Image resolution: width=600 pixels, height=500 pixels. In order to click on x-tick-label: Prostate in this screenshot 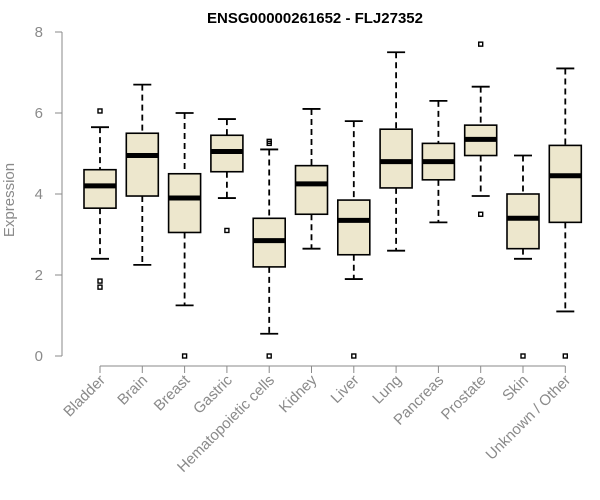, I will do `click(464, 398)`.